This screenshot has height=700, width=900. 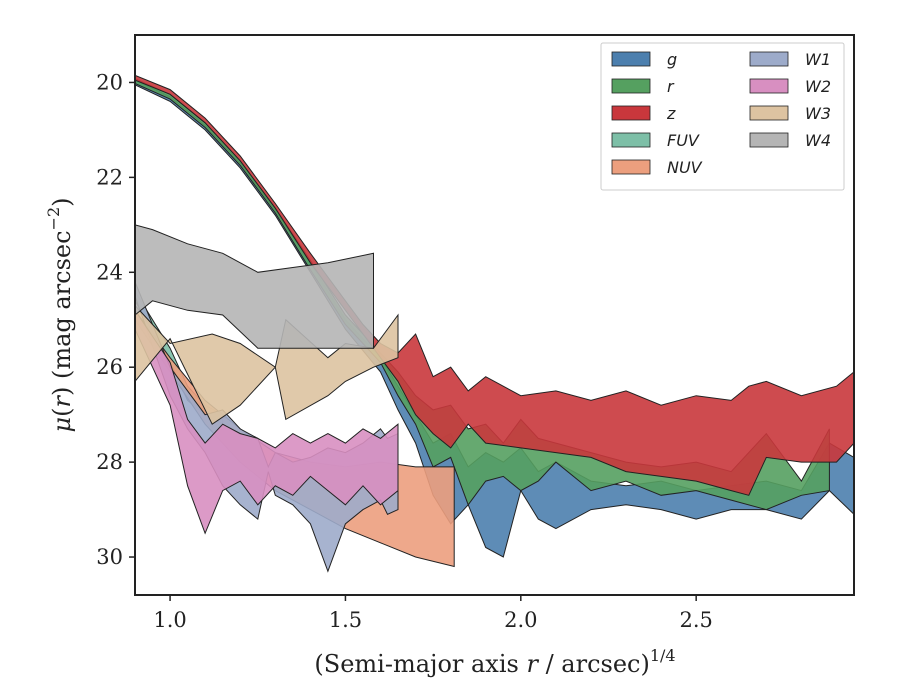 What do you see at coordinates (115, 319) in the screenshot?
I see `y-axis-ticks: 20 22 24 26 28 30` at bounding box center [115, 319].